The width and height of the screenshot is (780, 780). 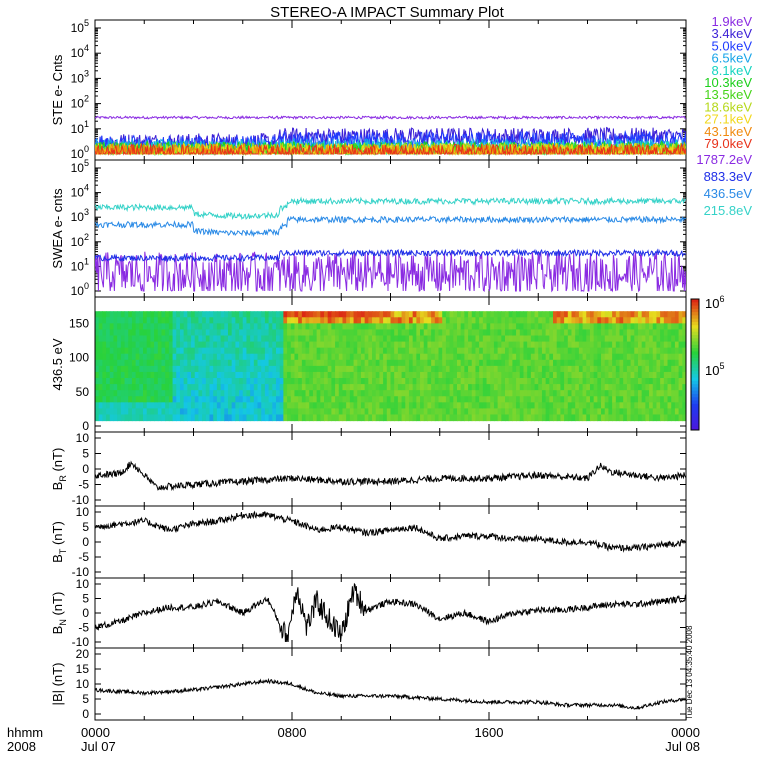 What do you see at coordinates (728, 119) in the screenshot?
I see `legend-27.1keV: 27.1keV` at bounding box center [728, 119].